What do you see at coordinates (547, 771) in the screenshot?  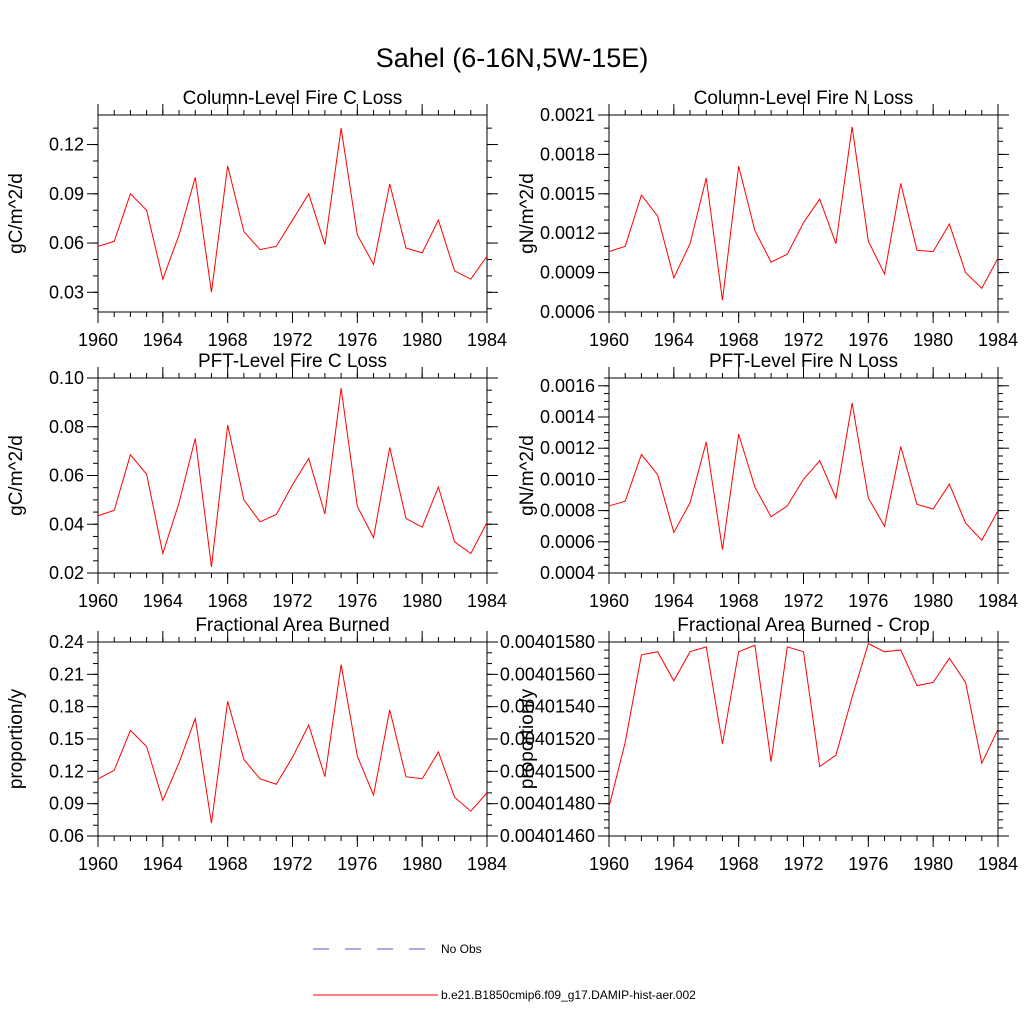 I see `y-tick-label: 0.00401500` at bounding box center [547, 771].